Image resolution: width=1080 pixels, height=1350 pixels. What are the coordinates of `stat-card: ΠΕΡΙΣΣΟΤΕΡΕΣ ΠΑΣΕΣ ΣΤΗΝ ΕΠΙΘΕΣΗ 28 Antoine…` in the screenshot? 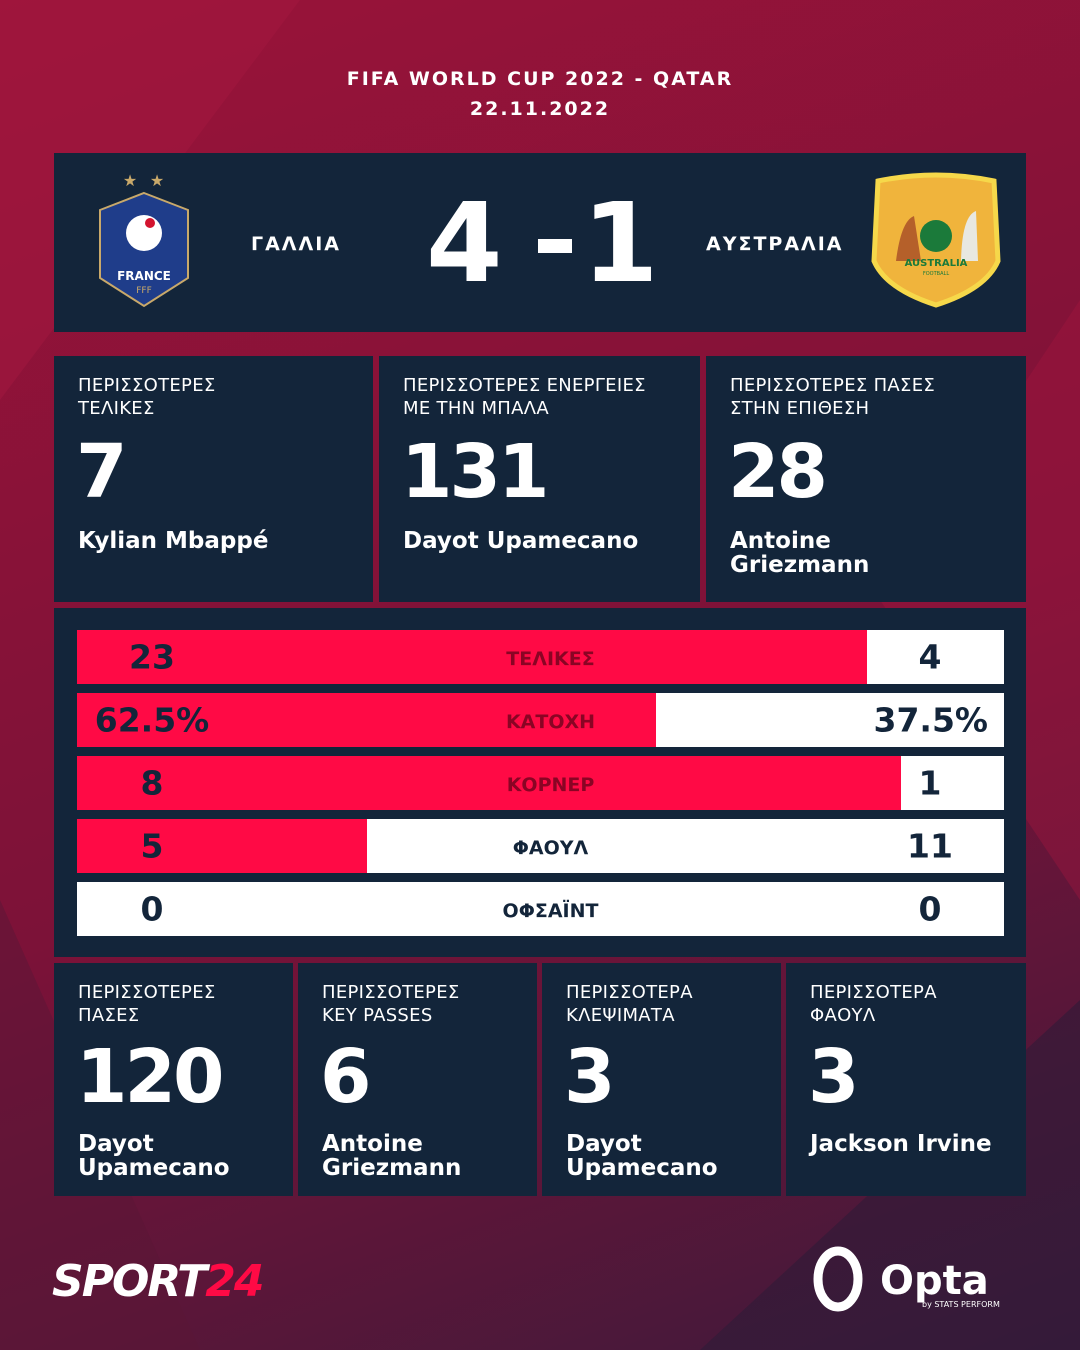 It's located at (866, 479).